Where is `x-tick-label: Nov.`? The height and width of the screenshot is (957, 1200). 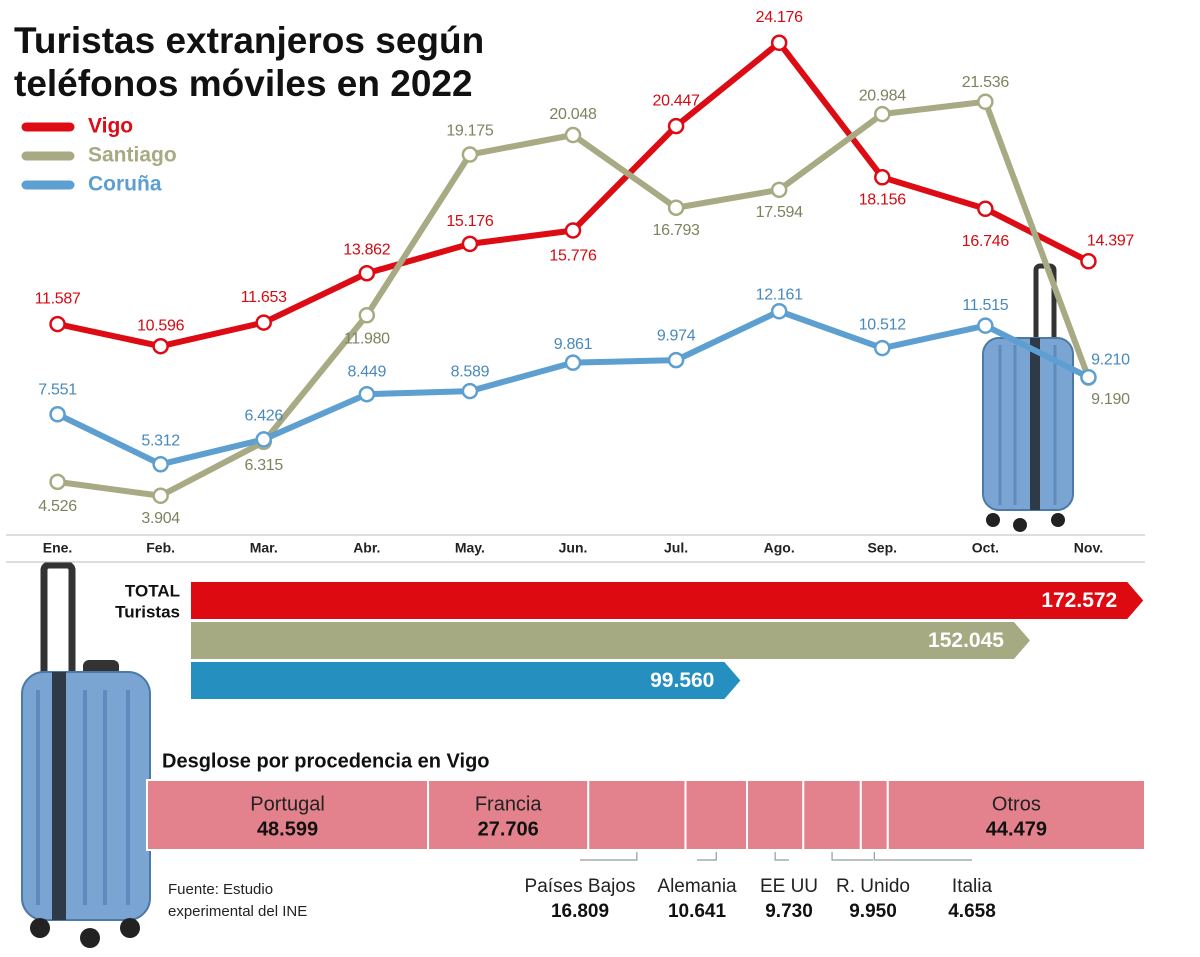 x-tick-label: Nov. is located at coordinates (1088, 548).